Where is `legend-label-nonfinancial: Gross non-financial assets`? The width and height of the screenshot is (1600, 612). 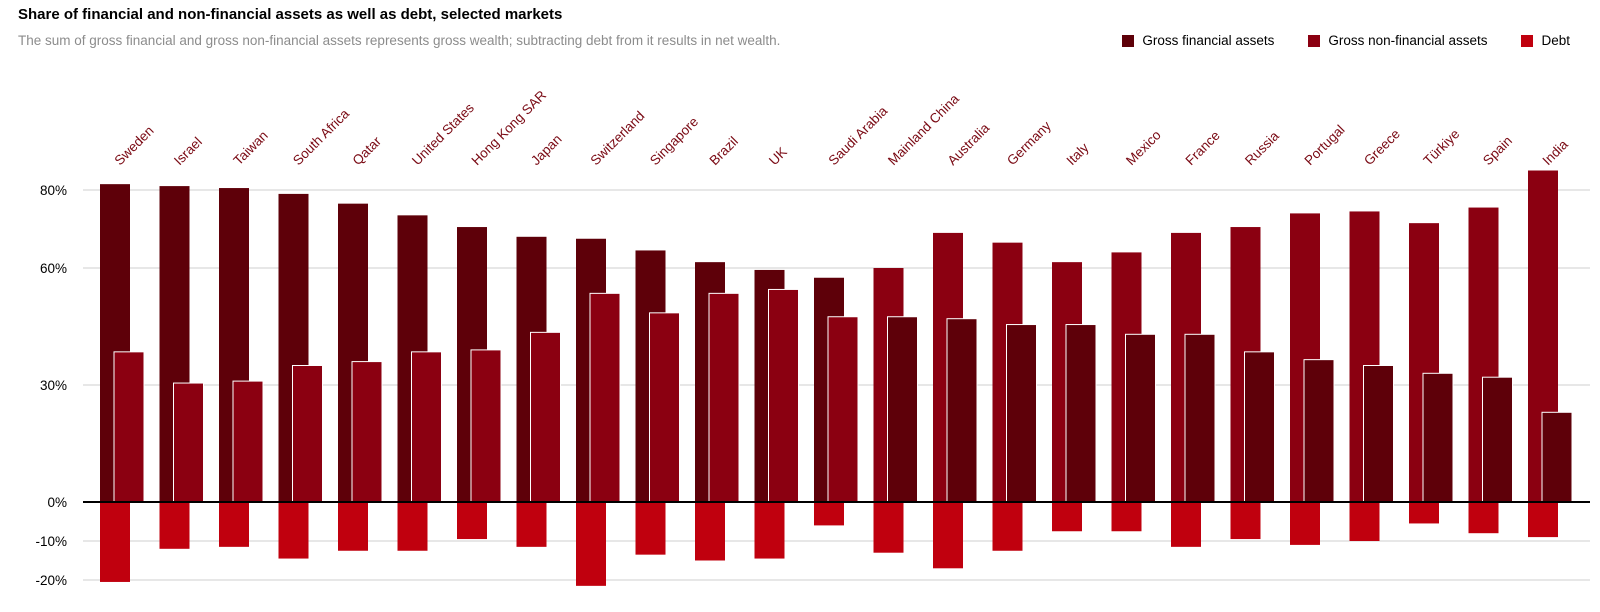 legend-label-nonfinancial: Gross non-financial assets is located at coordinates (1408, 40).